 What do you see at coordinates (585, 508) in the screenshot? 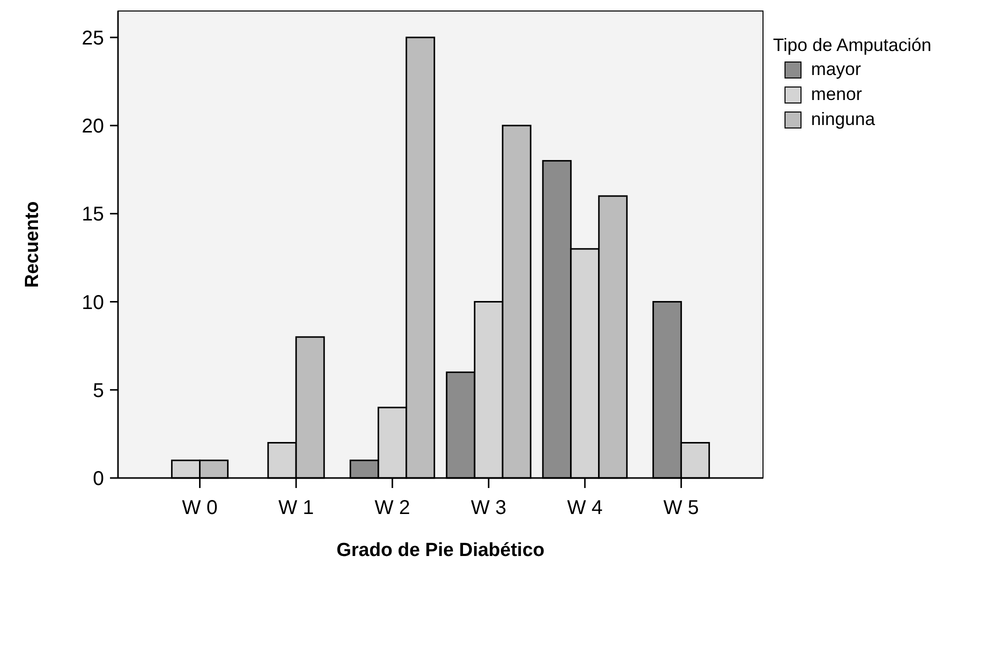
I see `x-tick-label: W 4` at bounding box center [585, 508].